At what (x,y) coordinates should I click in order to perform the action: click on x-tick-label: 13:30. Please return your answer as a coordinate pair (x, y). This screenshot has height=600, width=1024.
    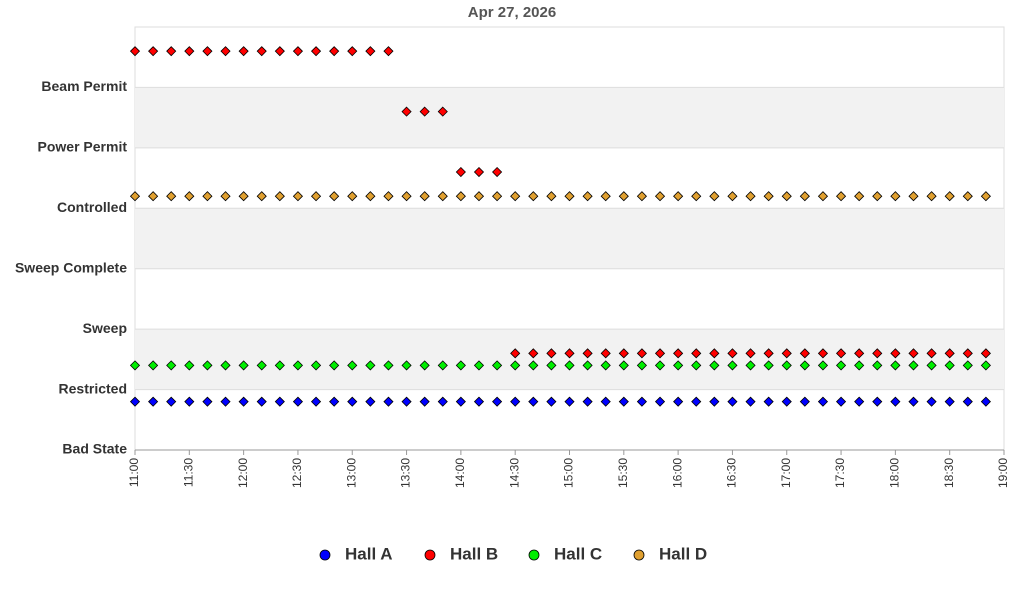
    Looking at the image, I should click on (406, 473).